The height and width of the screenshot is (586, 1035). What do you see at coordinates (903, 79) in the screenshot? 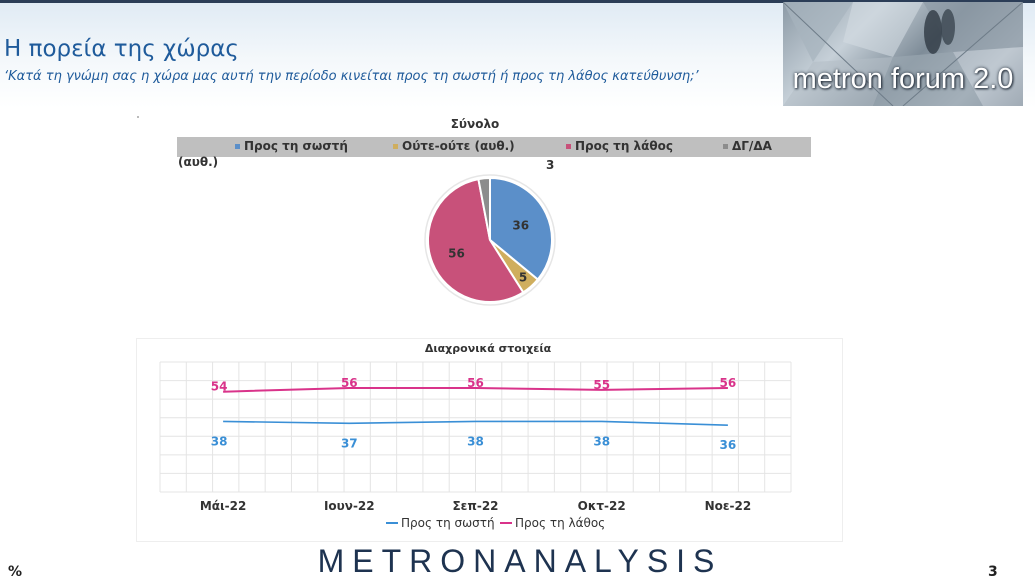
I see `logo-text: metron forum 2.0` at bounding box center [903, 79].